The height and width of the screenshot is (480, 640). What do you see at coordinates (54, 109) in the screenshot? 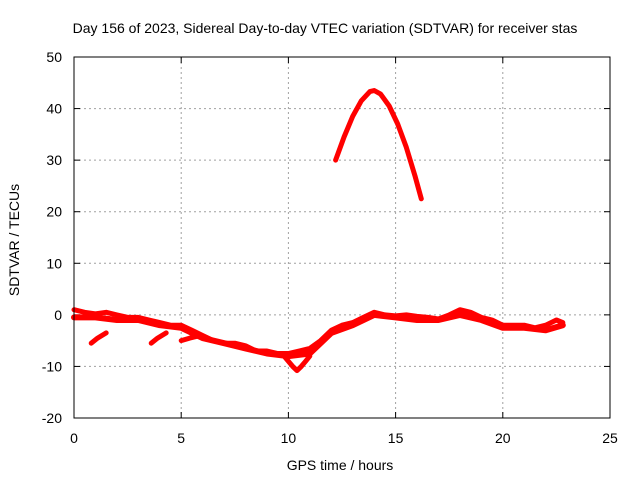
I see `y-tick-label: 40` at bounding box center [54, 109].